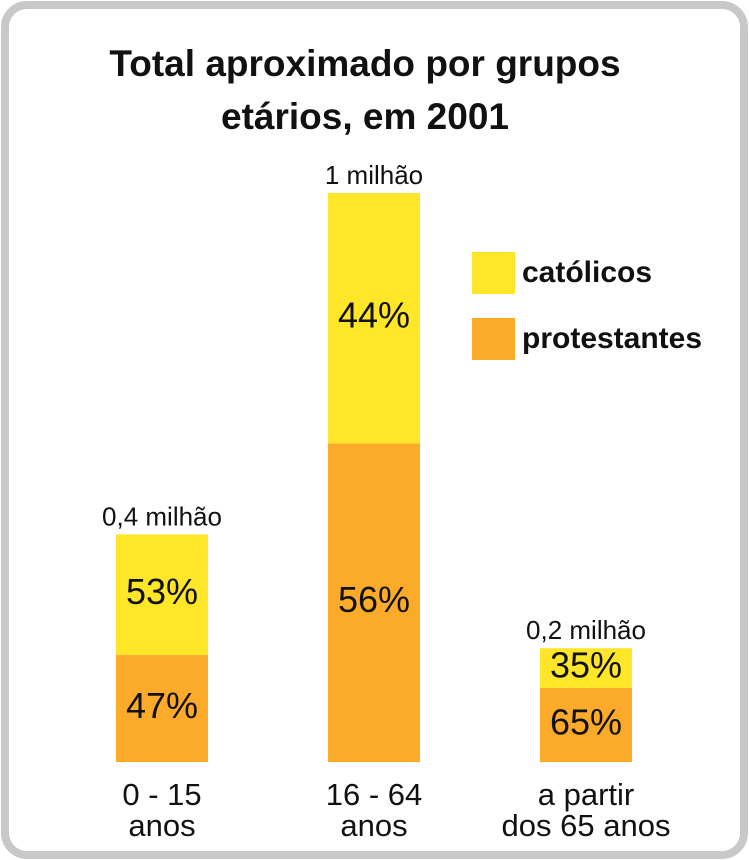 Image resolution: width=749 pixels, height=860 pixels. Describe the element at coordinates (374, 794) in the screenshot. I see `x-tick-label: 16 - 64` at that location.